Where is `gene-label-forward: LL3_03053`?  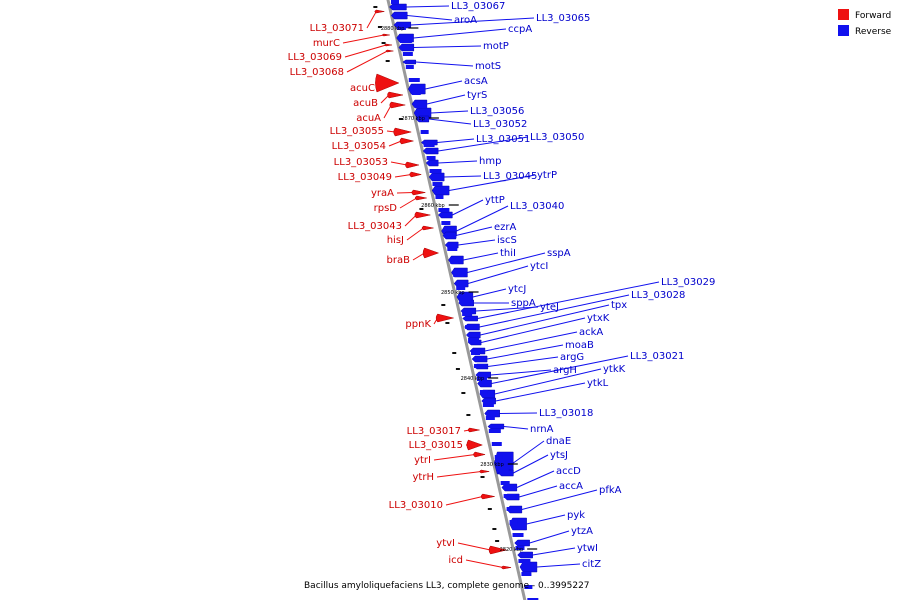 gene-label-forward: LL3_03053 is located at coordinates (361, 162).